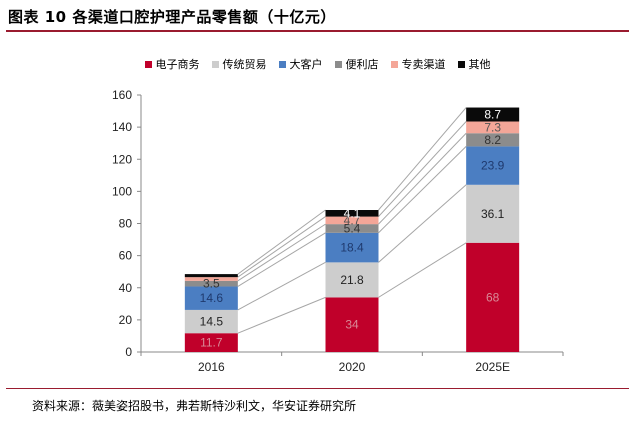  I want to click on y-tick-label: 0, so click(128, 352).